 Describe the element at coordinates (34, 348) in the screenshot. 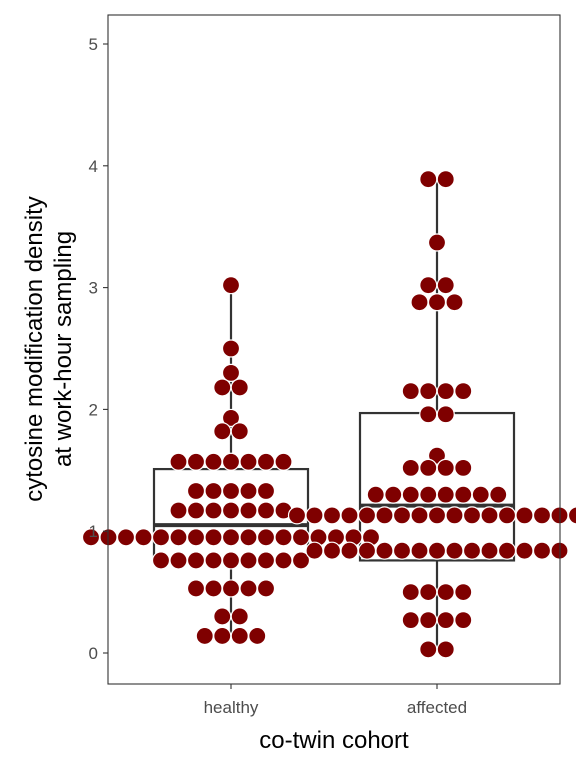

I see `y-axis-title-line-1: cytosine modification density` at that location.